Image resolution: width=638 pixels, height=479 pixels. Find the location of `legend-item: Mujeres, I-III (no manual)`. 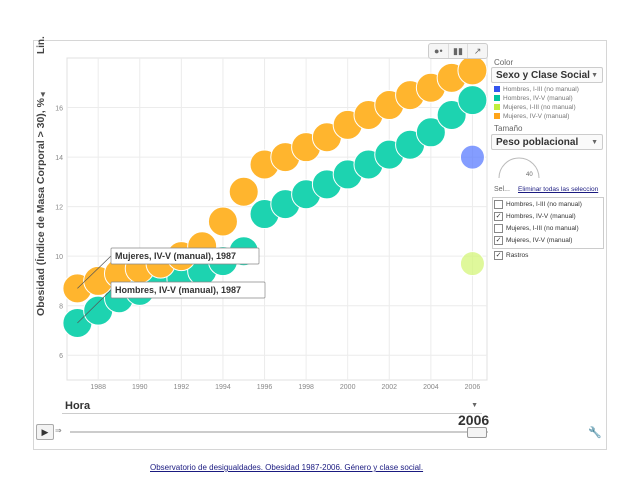

legend-item: Mujeres, I-III (no manual) is located at coordinates (535, 107).